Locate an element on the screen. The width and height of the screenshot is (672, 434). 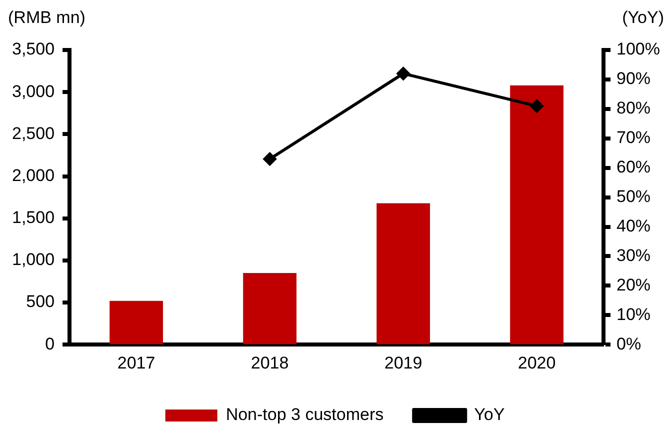
x-tick-label: 2018 is located at coordinates (269, 362).